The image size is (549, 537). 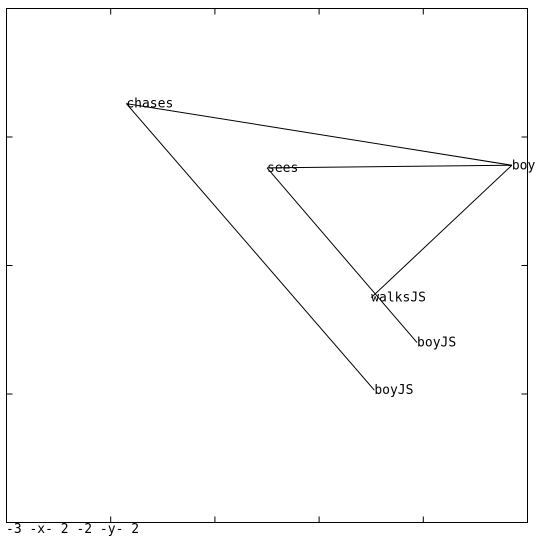 I want to click on point-label-walksjs: walksJS, so click(x=398, y=298).